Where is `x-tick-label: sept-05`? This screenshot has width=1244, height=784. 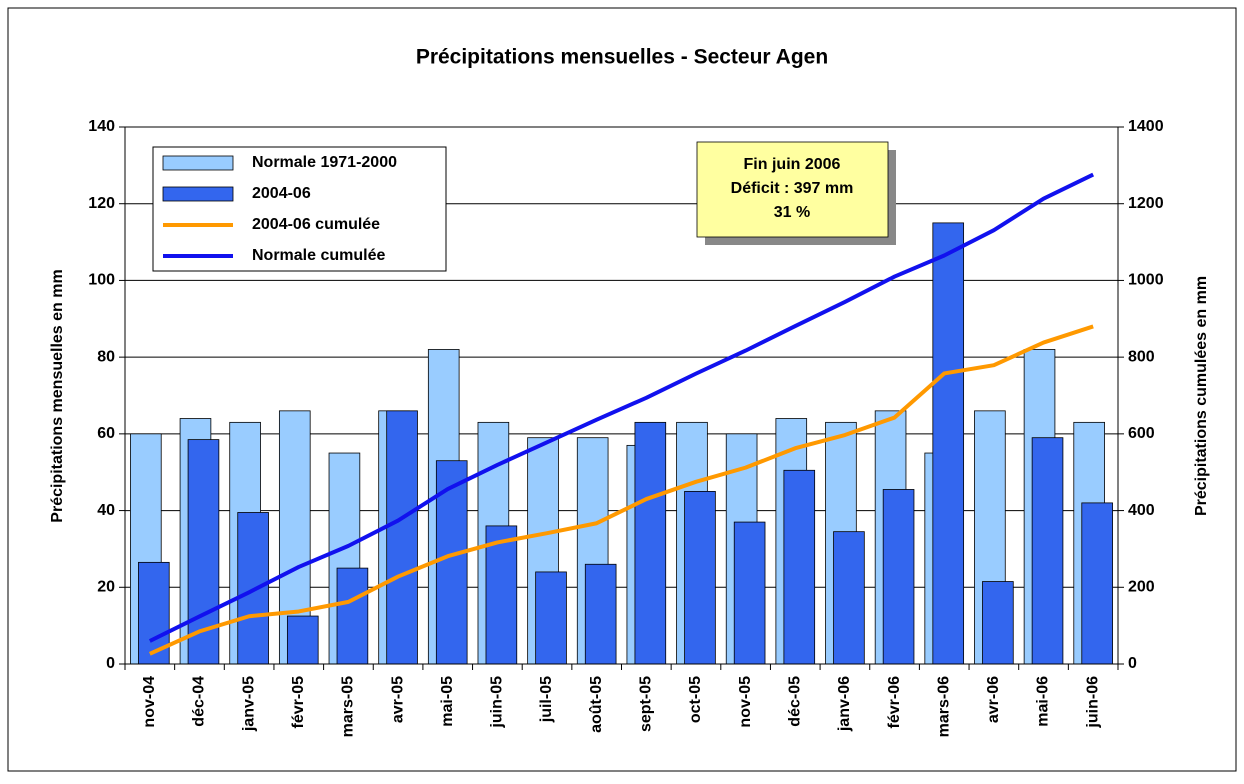
x-tick-label: sept-05 is located at coordinates (646, 704).